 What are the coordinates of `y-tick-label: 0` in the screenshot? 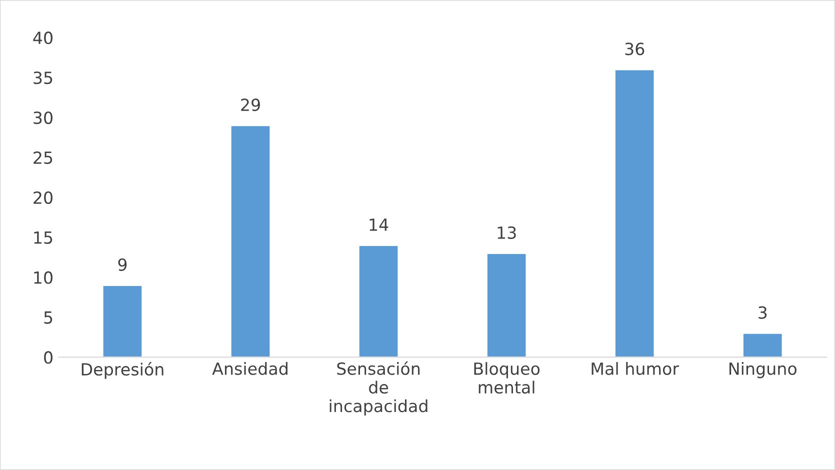 It's located at (48, 357).